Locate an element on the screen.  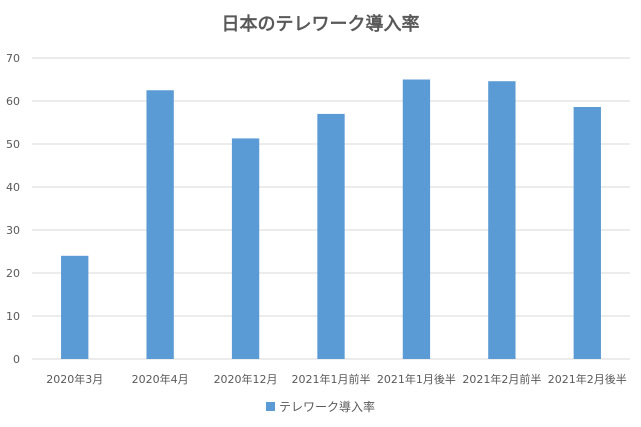
y-tick-label: 20 is located at coordinates (13, 273).